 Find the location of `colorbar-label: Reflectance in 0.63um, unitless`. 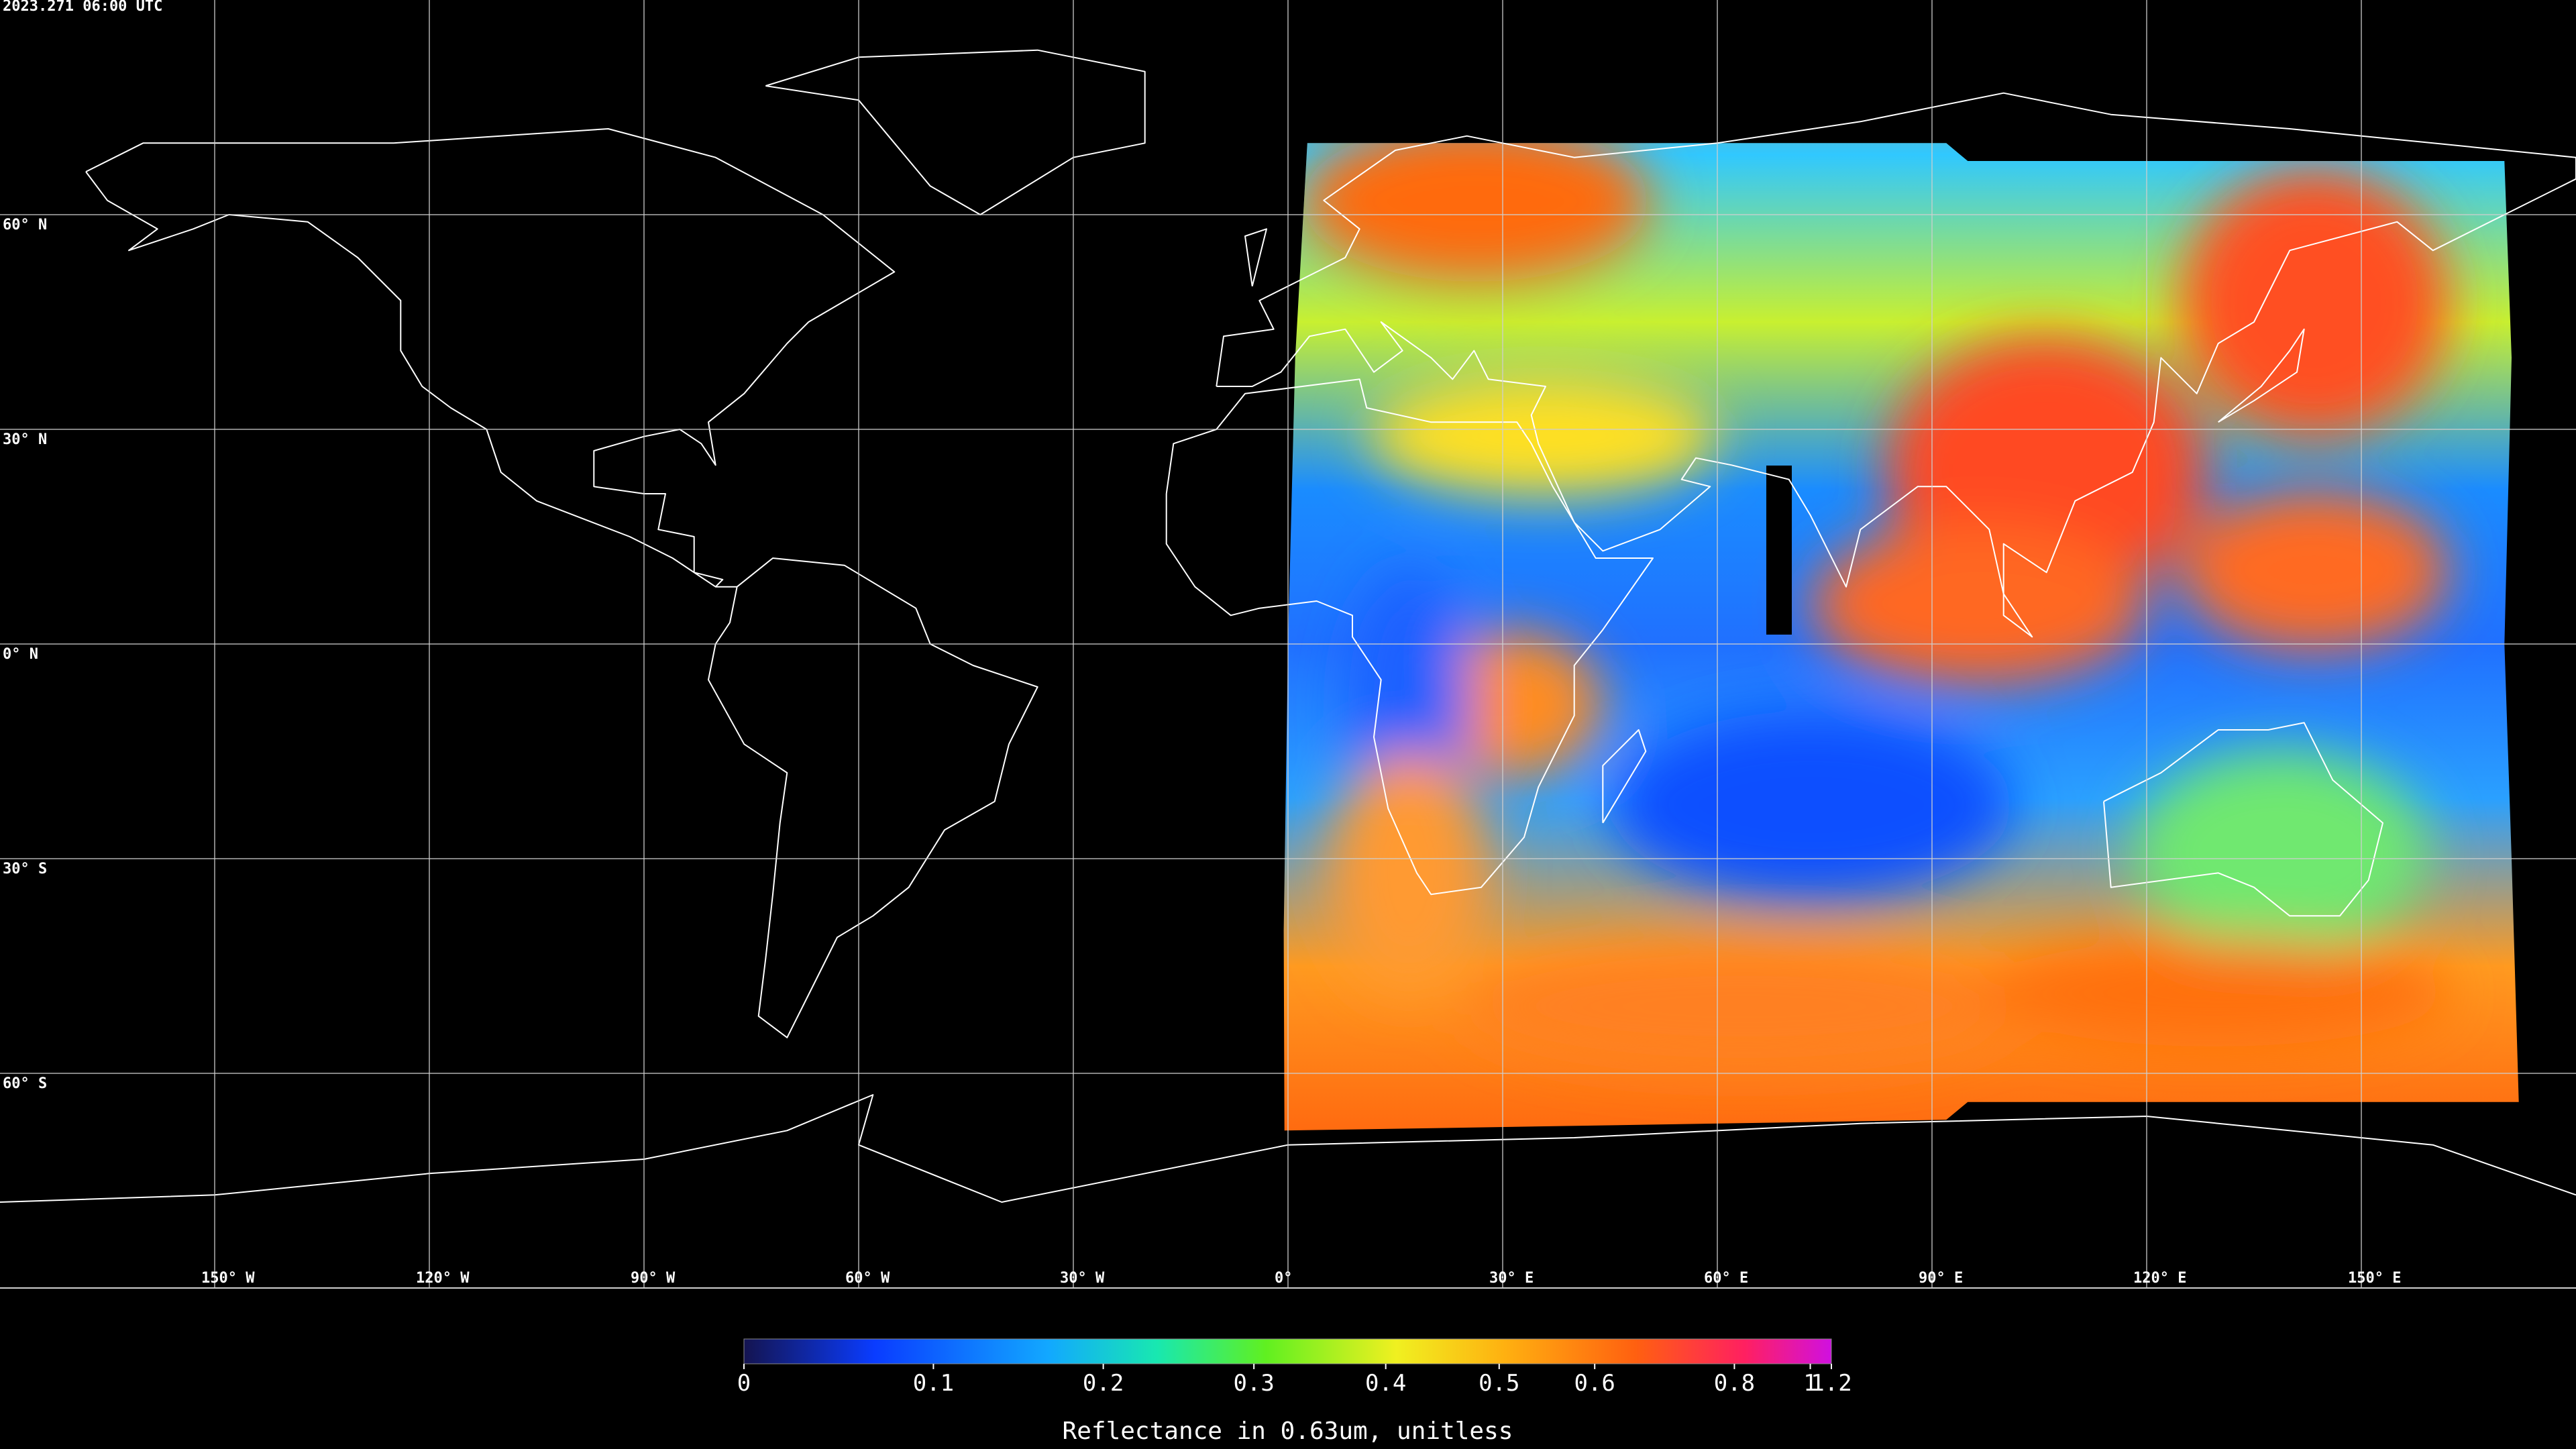

colorbar-label: Reflectance in 0.63um, unitless is located at coordinates (1288, 1431).